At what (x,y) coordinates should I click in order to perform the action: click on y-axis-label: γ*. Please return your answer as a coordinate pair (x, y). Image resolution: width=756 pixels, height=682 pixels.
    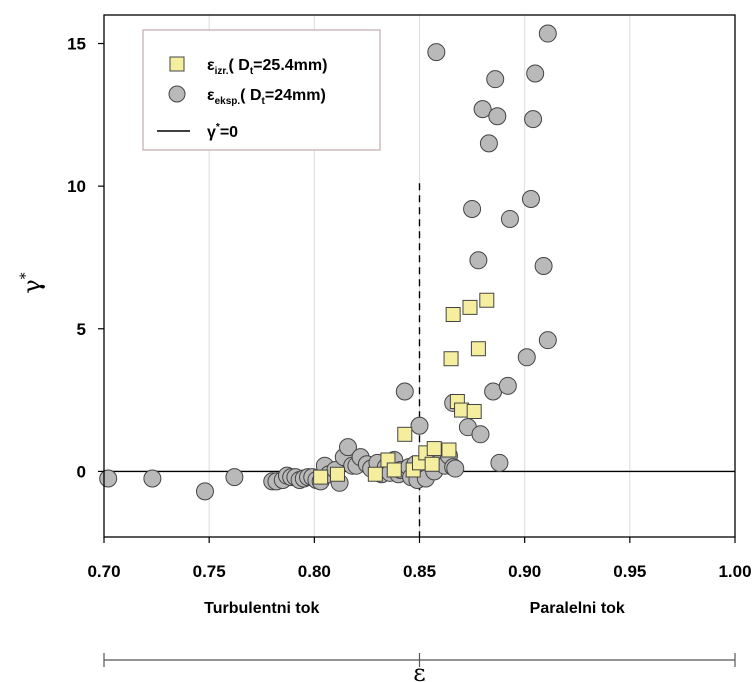
    Looking at the image, I should click on (32, 282).